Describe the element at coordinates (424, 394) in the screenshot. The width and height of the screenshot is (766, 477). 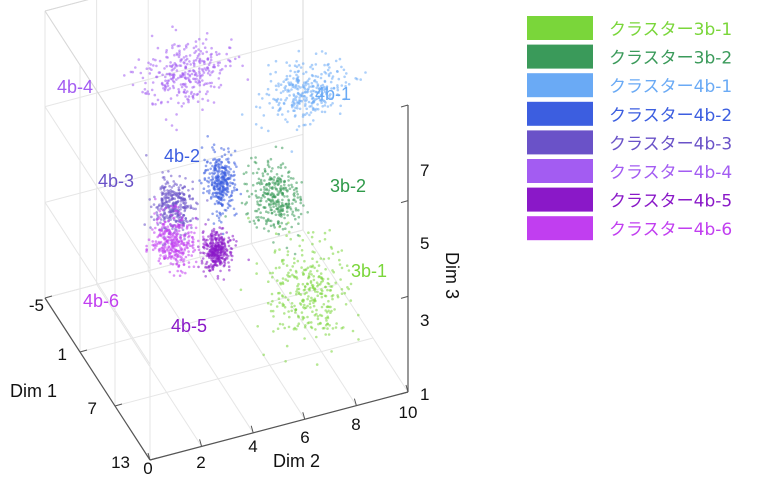
I see `dim3-tick-label: 1` at that location.